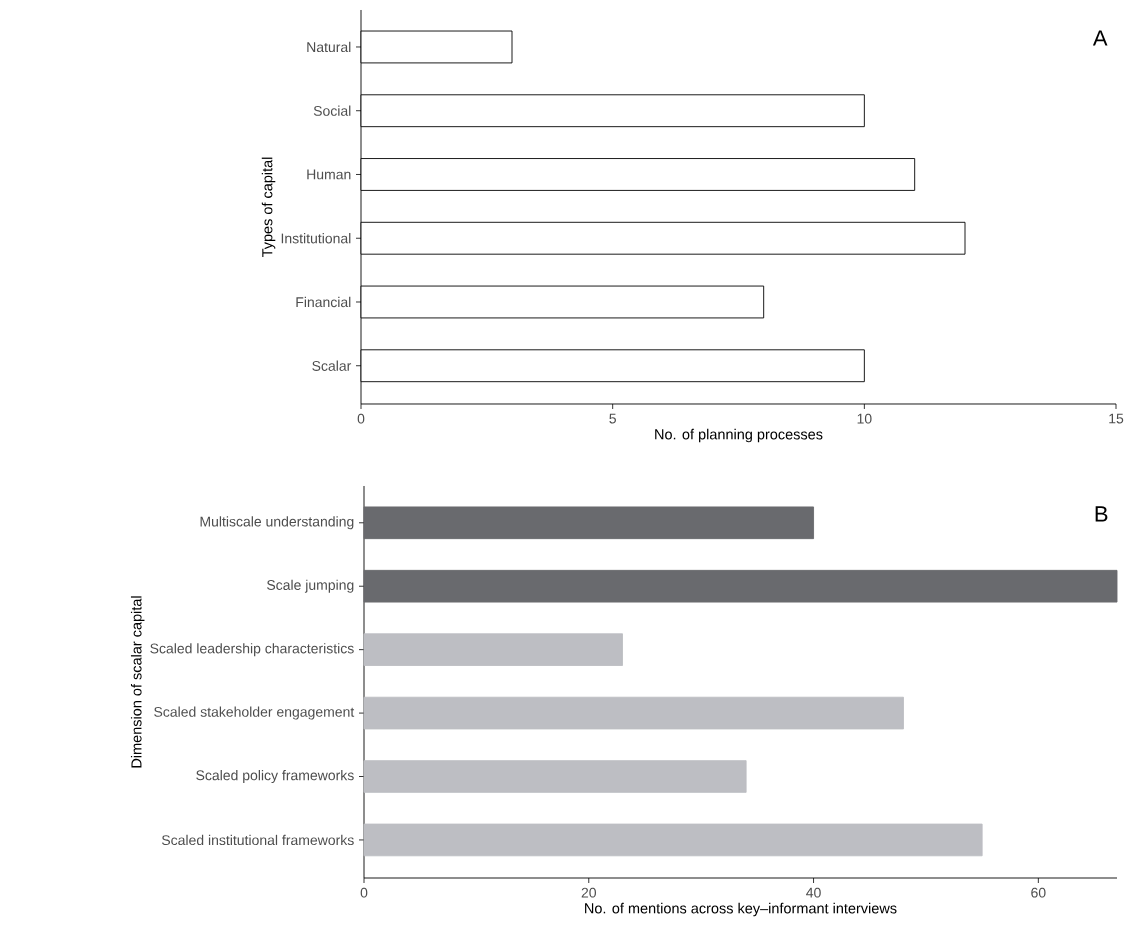 This screenshot has height=930, width=1139. Describe the element at coordinates (332, 110) in the screenshot. I see `y-tick-label: Social` at that location.